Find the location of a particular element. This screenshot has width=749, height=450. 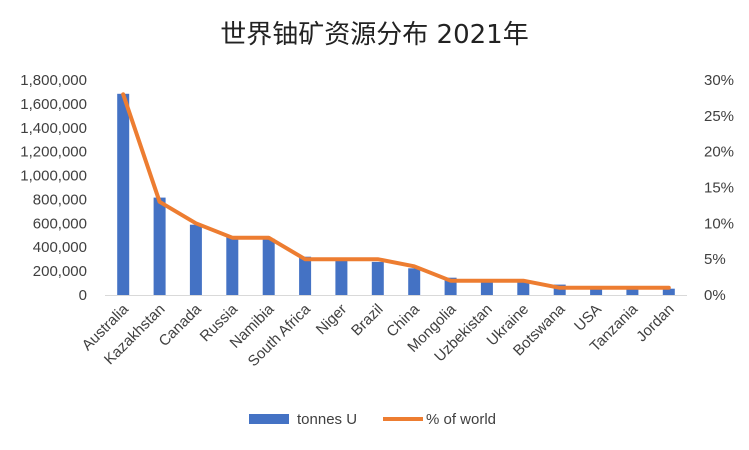

right-axis-tick: 0% is located at coordinates (715, 295).